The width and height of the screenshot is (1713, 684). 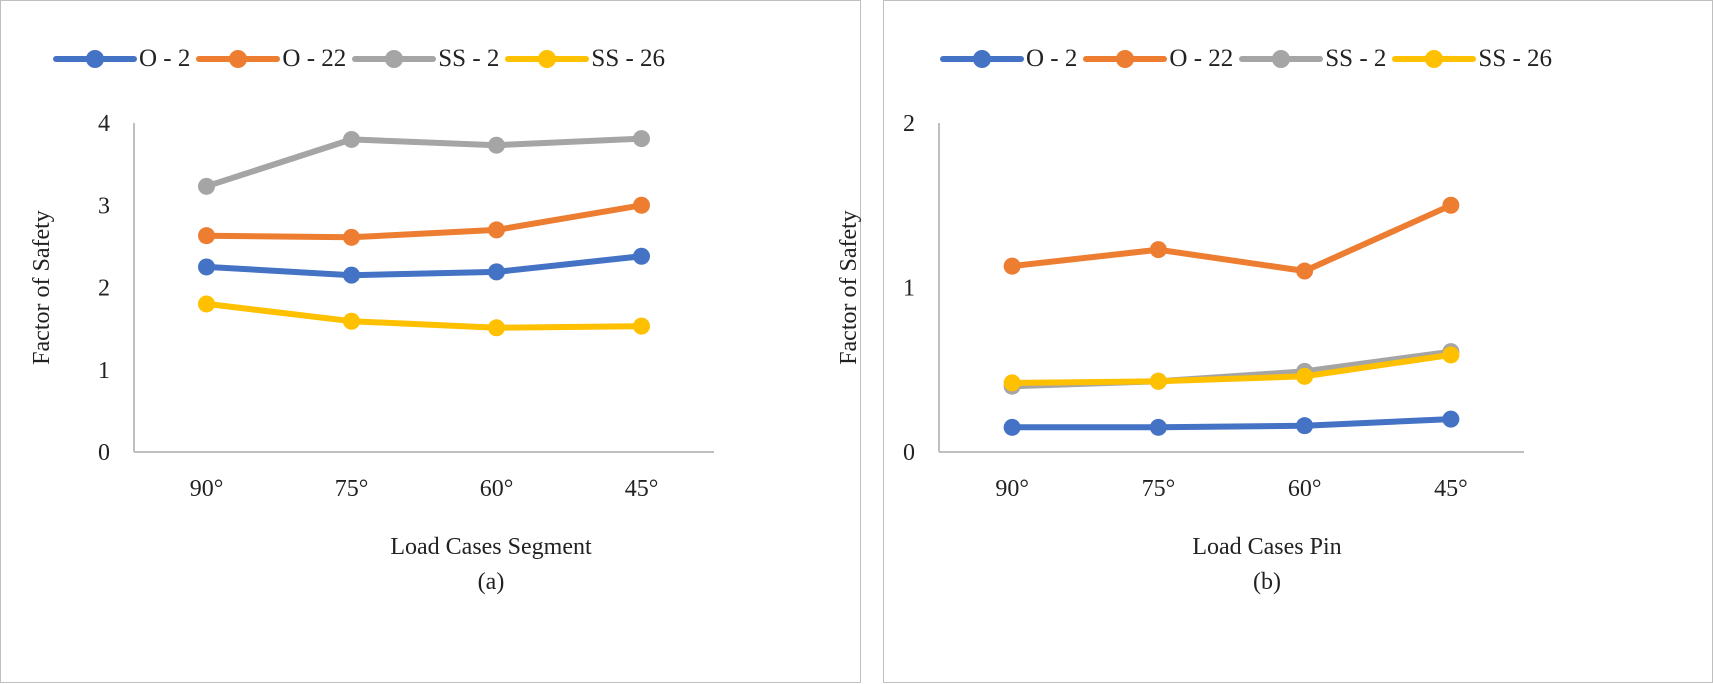 What do you see at coordinates (491, 547) in the screenshot?
I see `x-axis-title: Load Cases Segment` at bounding box center [491, 547].